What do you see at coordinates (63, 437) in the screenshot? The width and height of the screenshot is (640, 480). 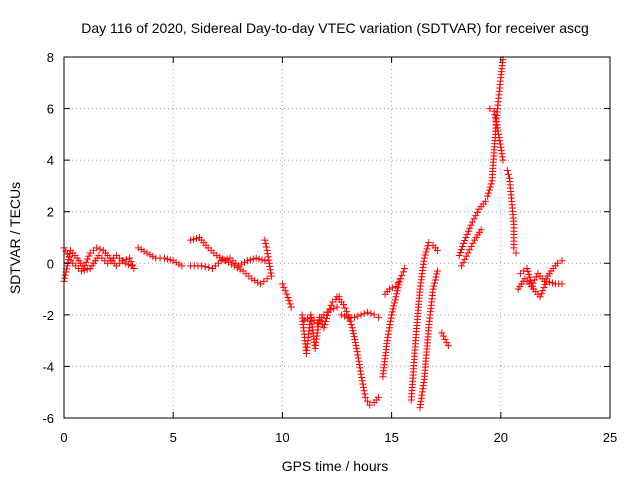 I see `x-tick-label: 0` at bounding box center [63, 437].